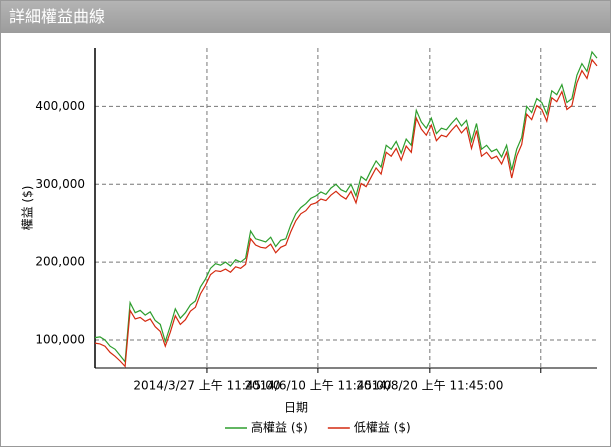  I want to click on legend-label: 低權益 ($), so click(382, 428).